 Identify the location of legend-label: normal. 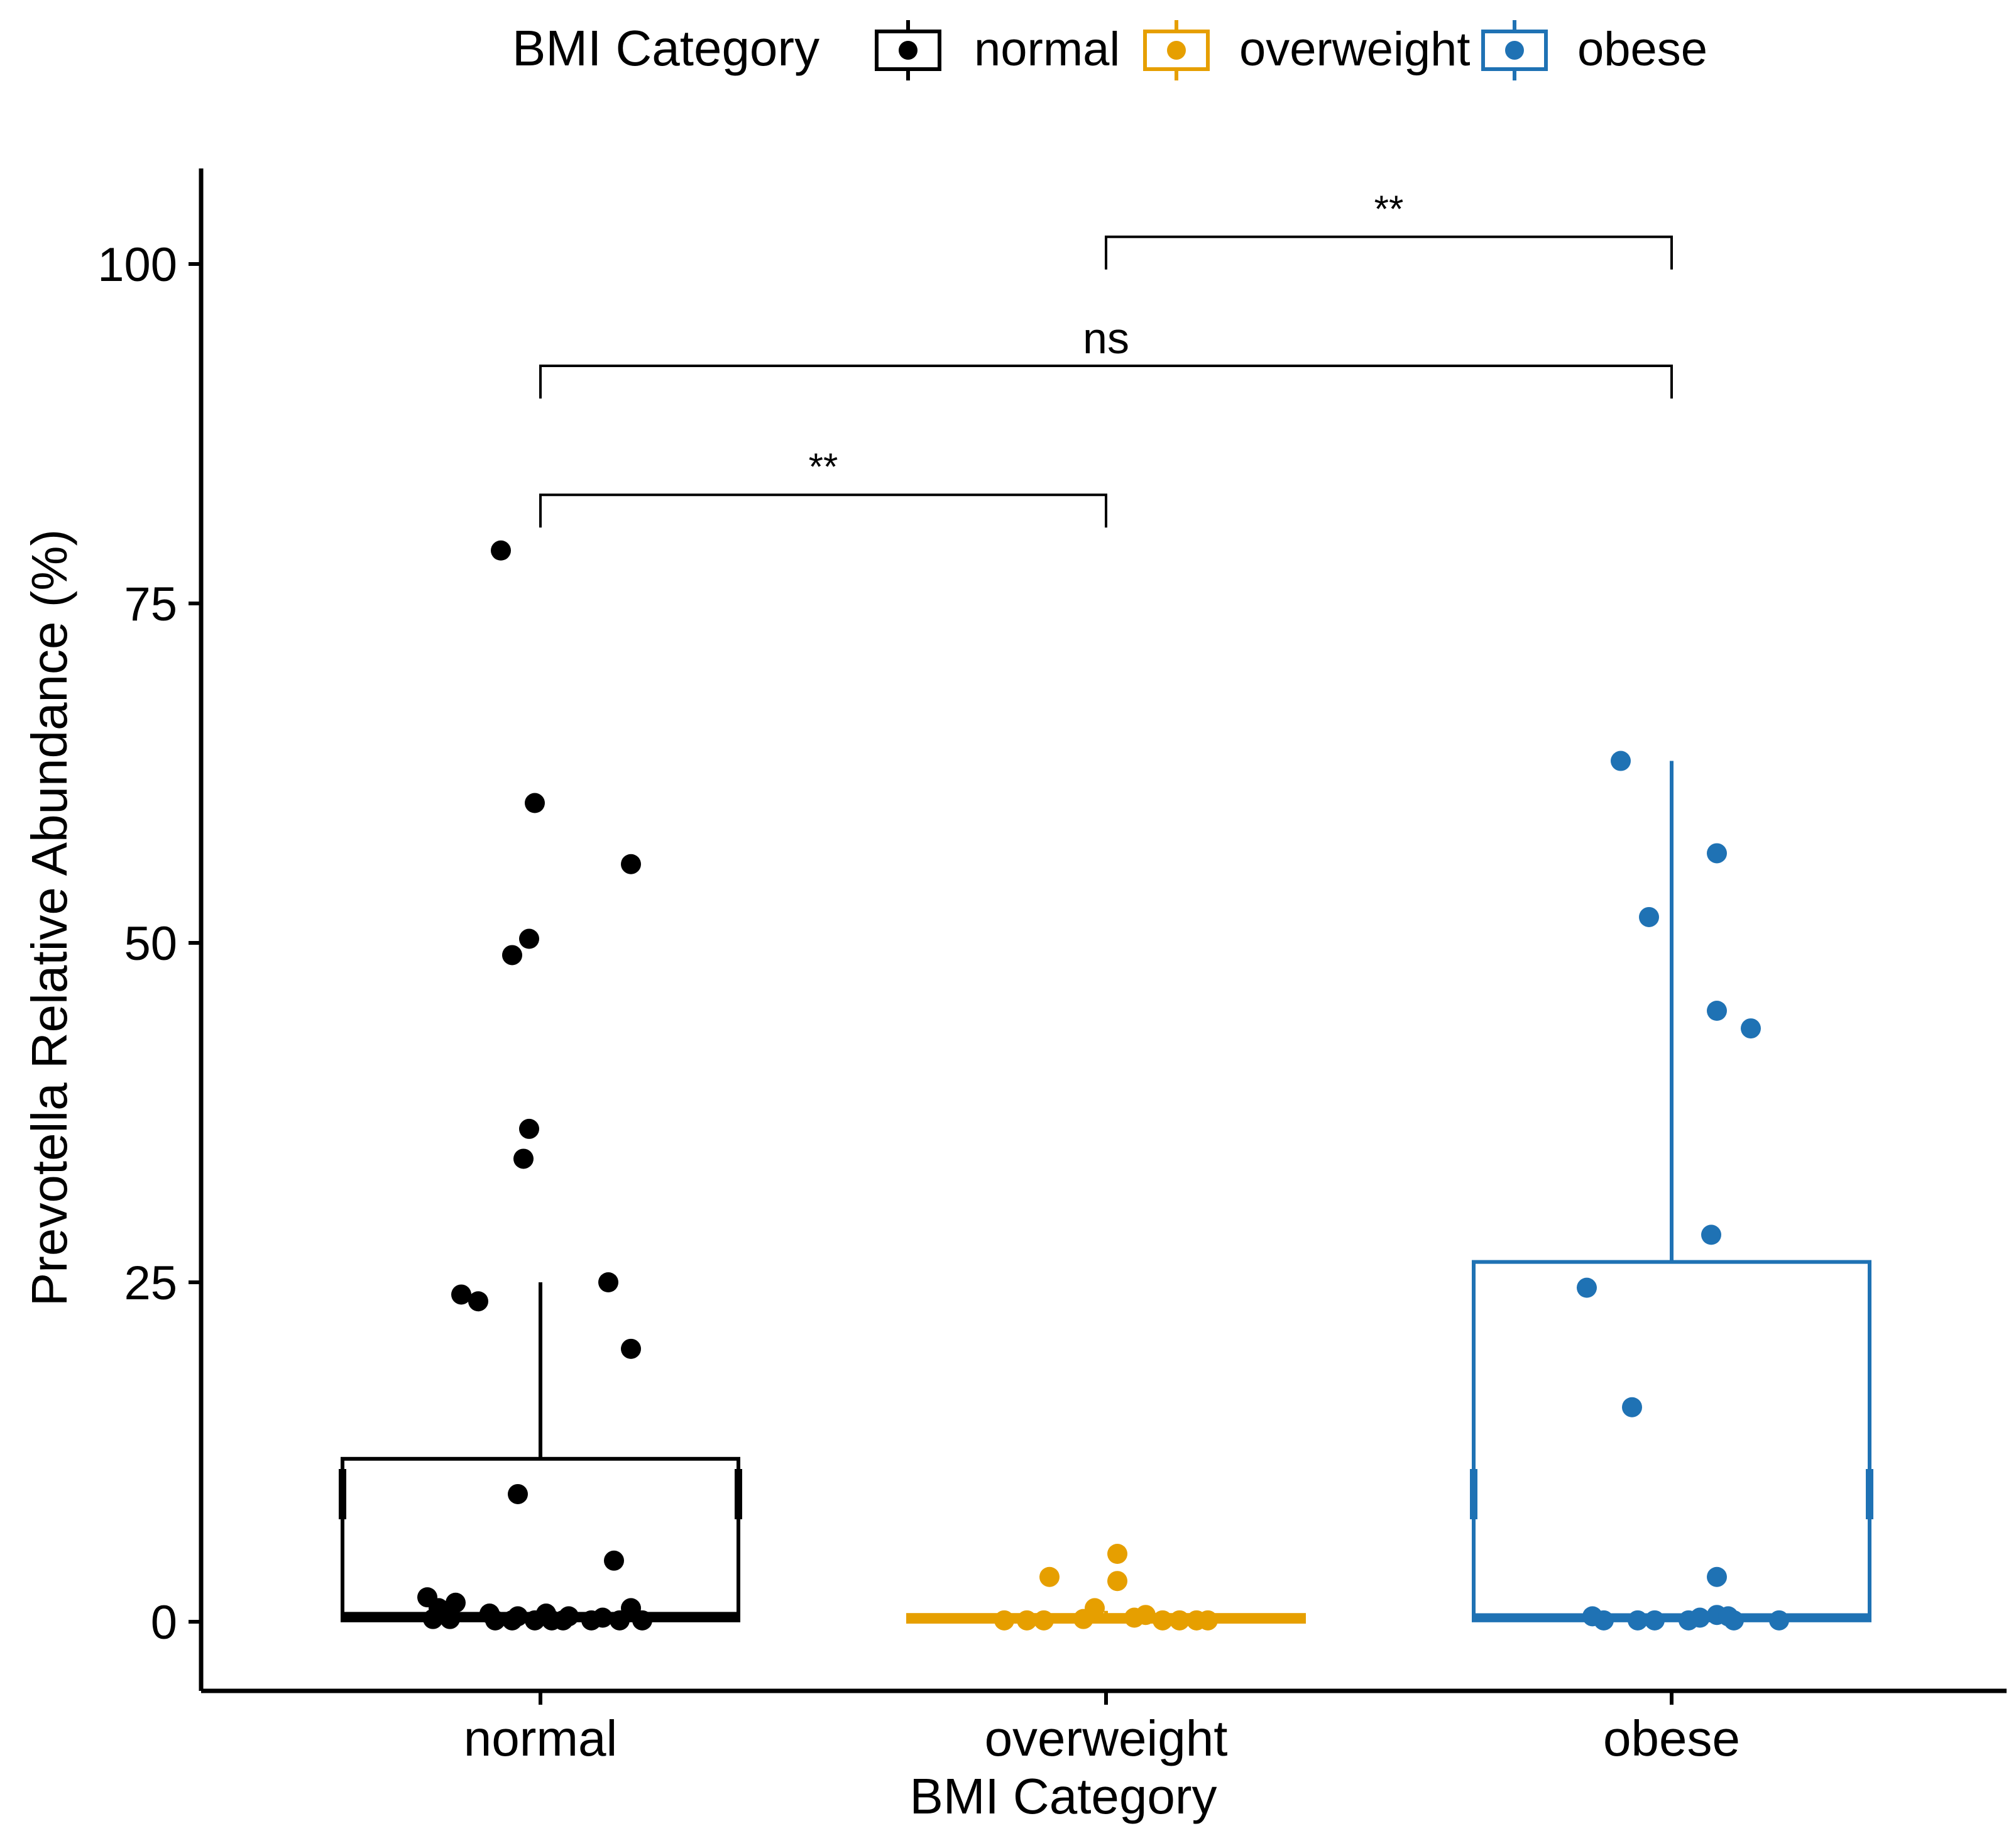
(1047, 49).